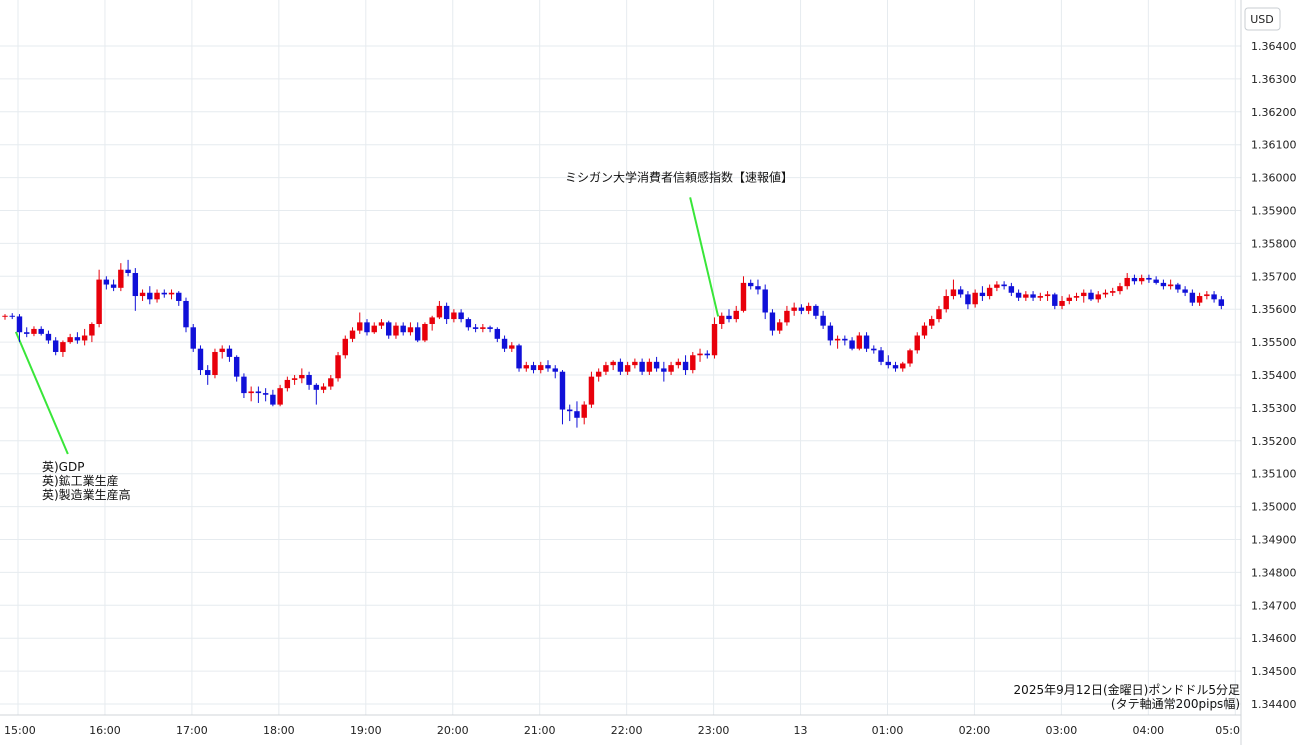  What do you see at coordinates (1274, 507) in the screenshot?
I see `y-tick-label: 1.35000` at bounding box center [1274, 507].